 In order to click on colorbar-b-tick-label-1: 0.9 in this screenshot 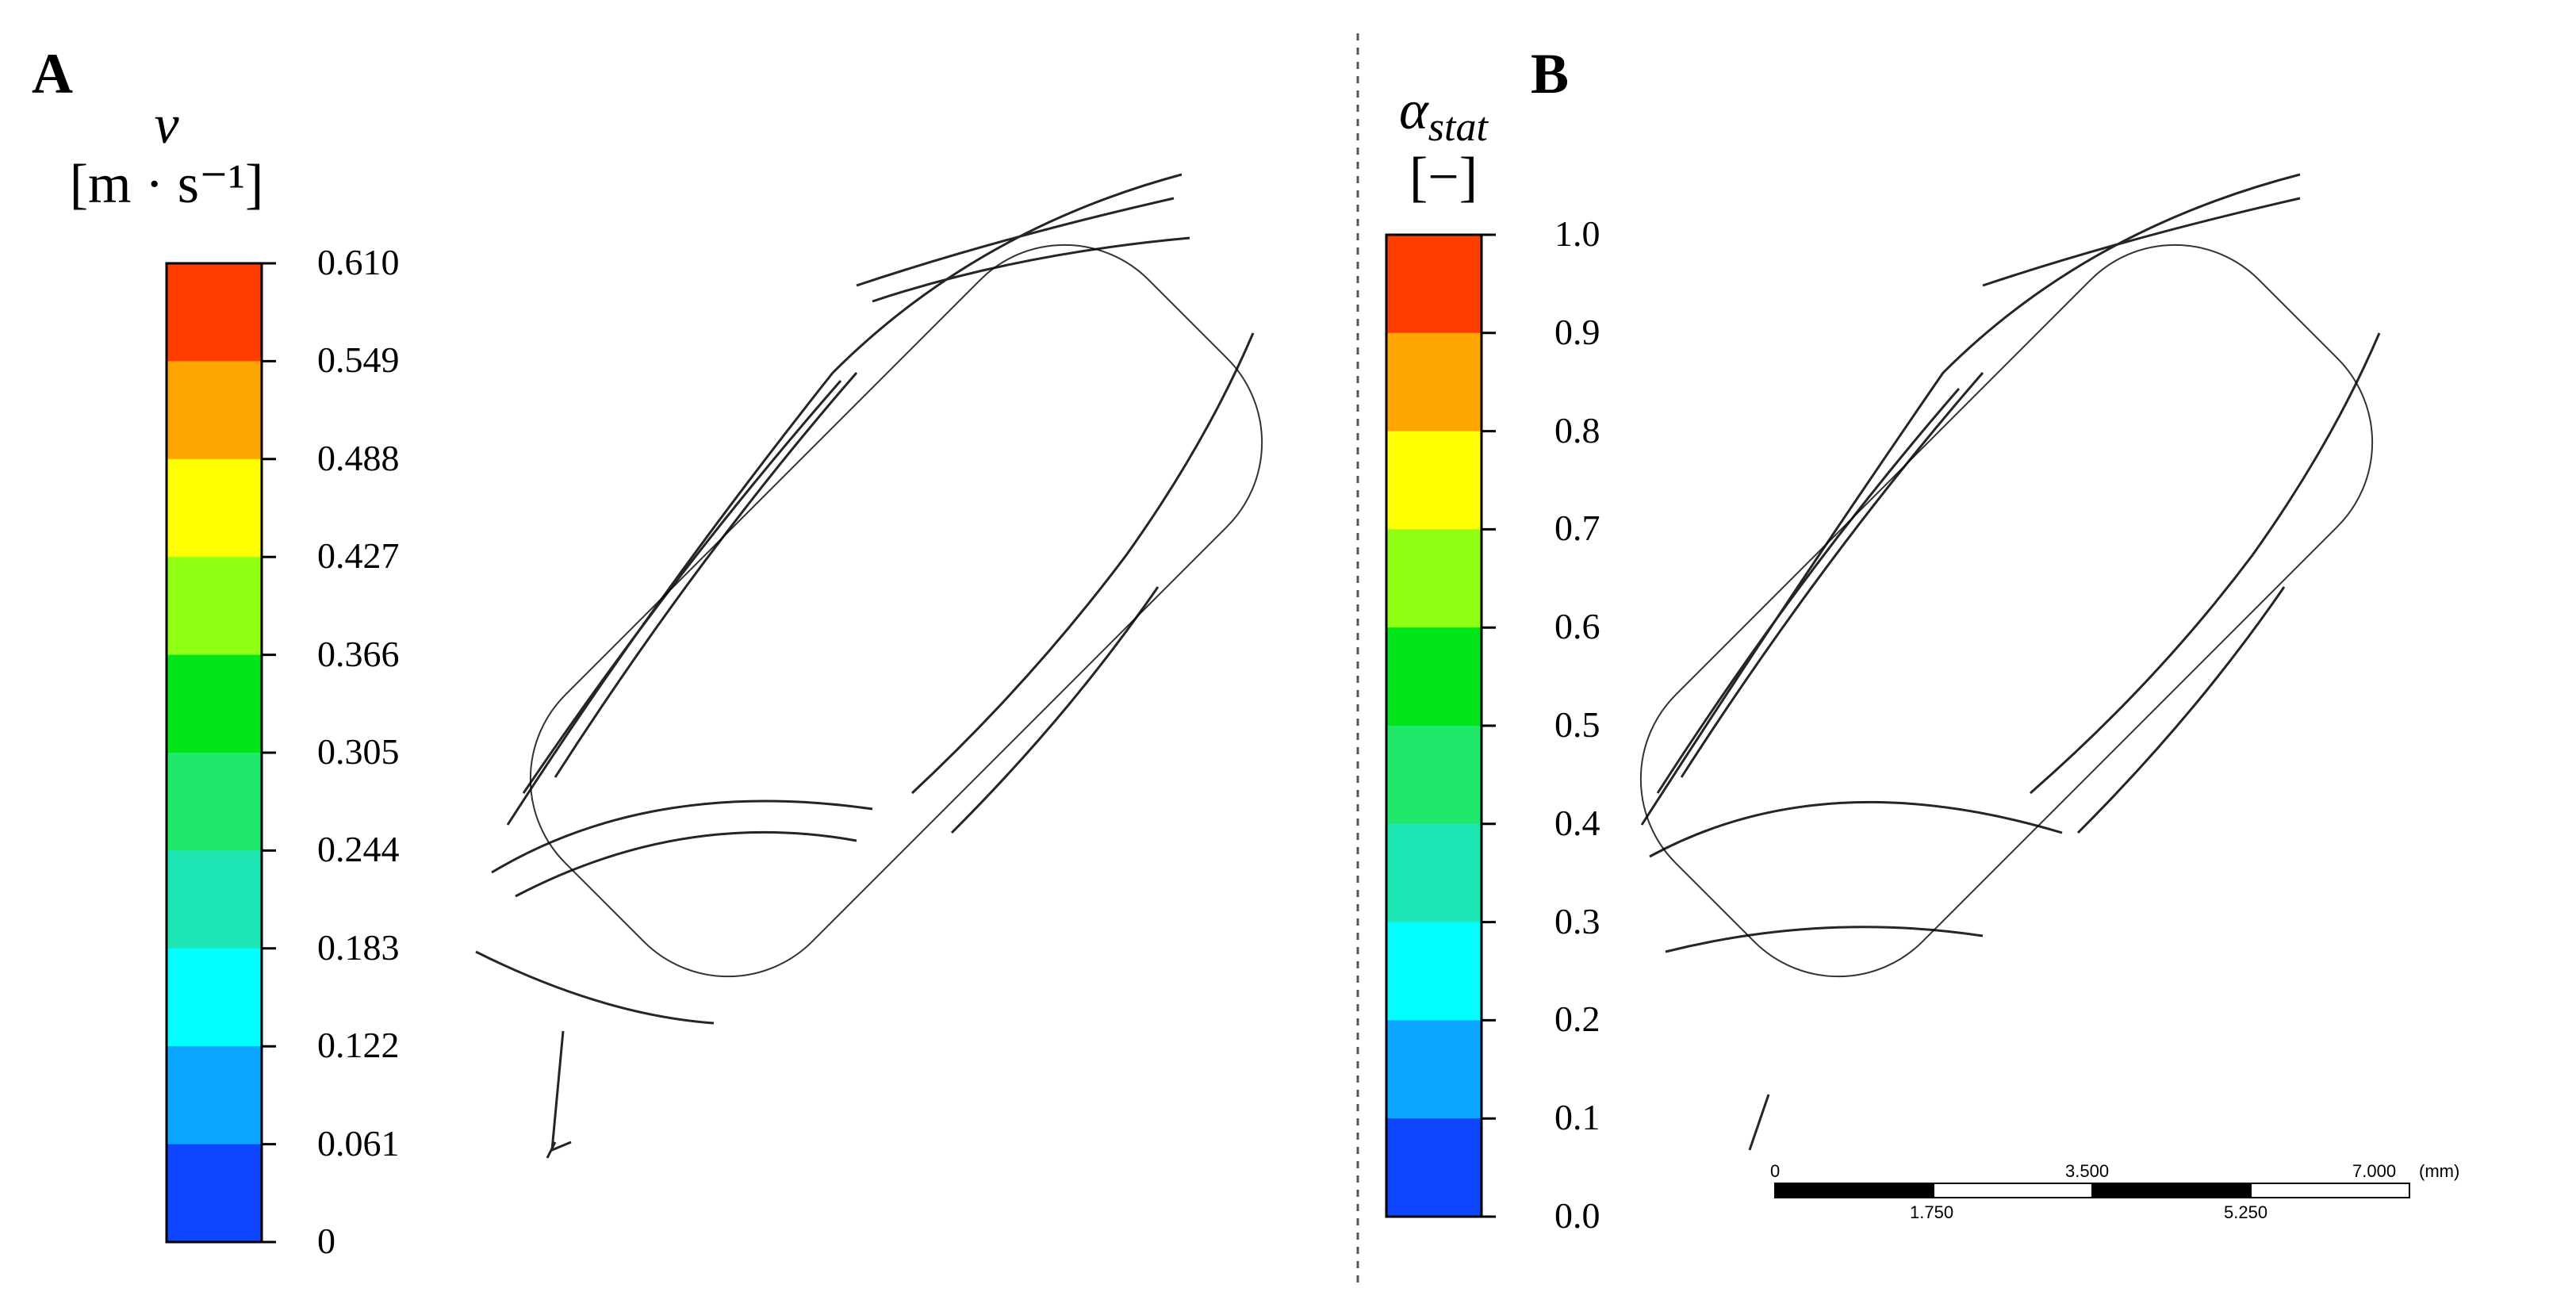, I will do `click(1577, 331)`.